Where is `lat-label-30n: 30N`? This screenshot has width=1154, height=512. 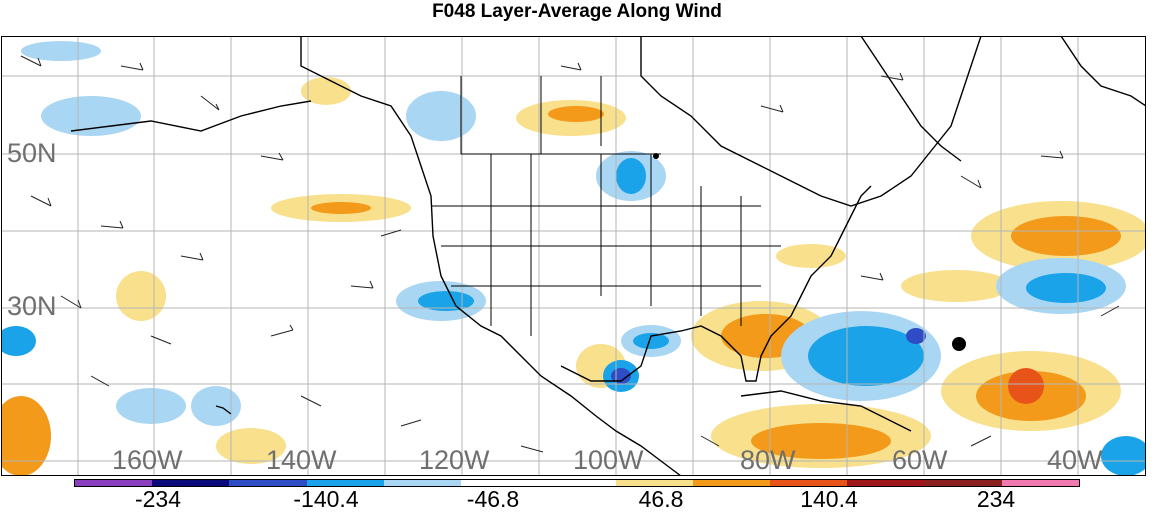 lat-label-30n: 30N is located at coordinates (32, 306).